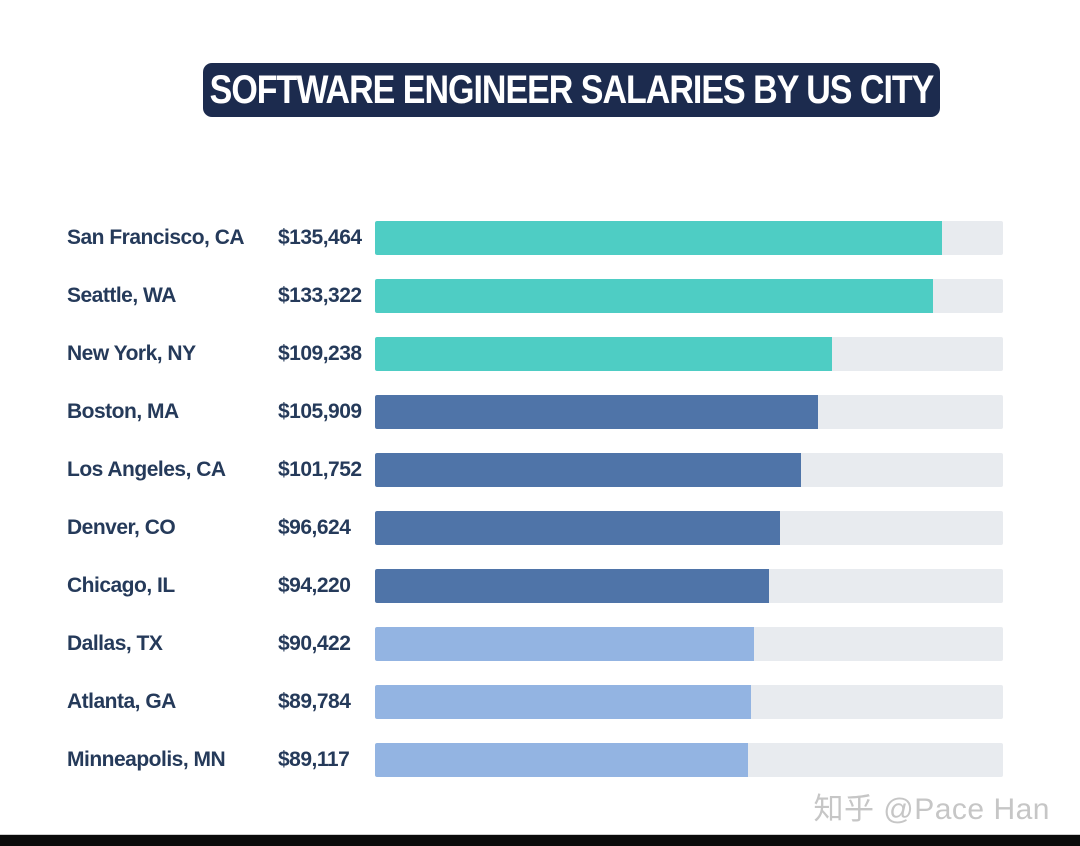 Image resolution: width=1080 pixels, height=846 pixels. I want to click on chart-row: Seattle, WA $133,322, so click(535, 296).